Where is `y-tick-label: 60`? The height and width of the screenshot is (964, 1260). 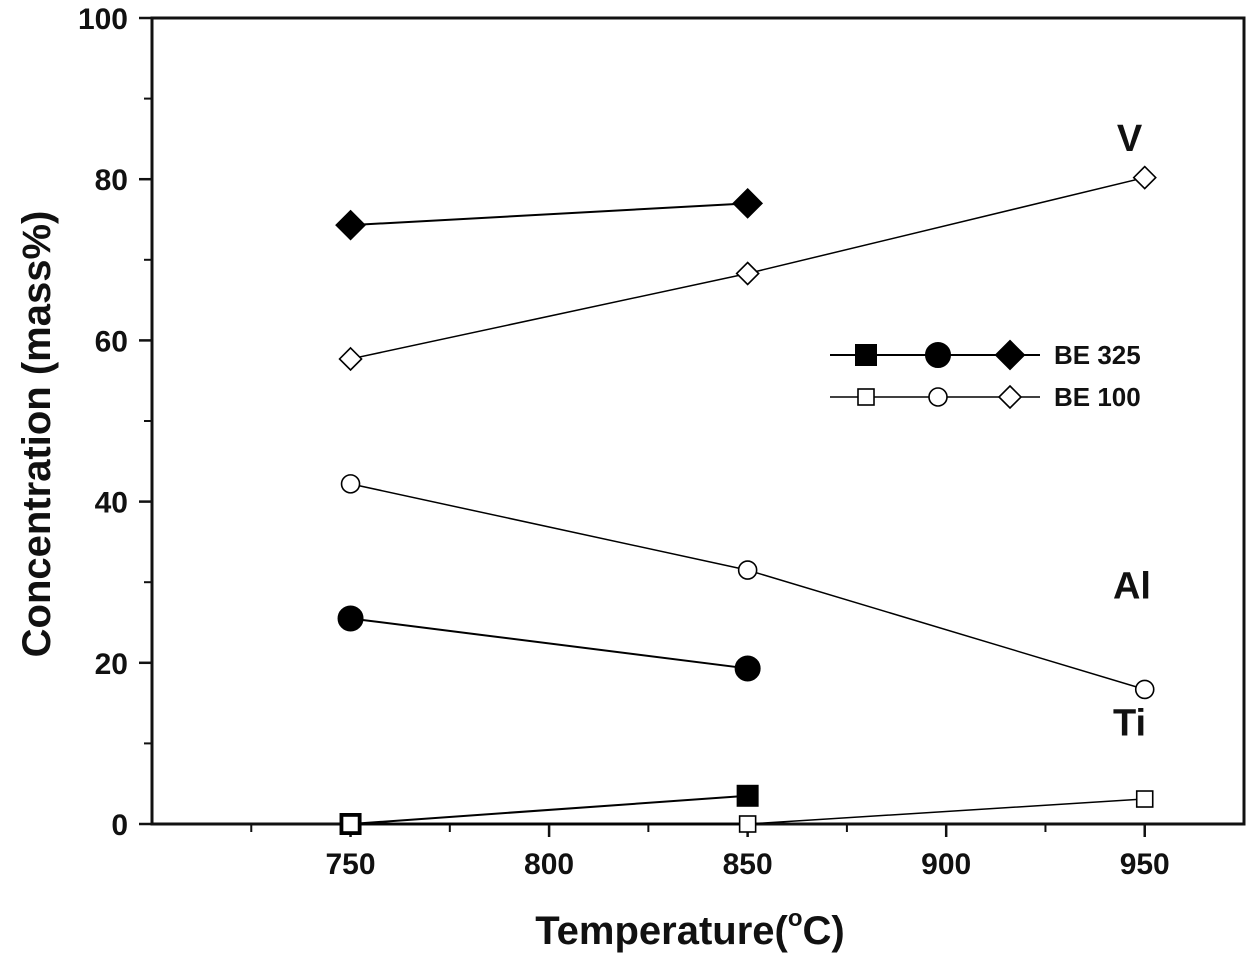 y-tick-label: 60 is located at coordinates (111, 341).